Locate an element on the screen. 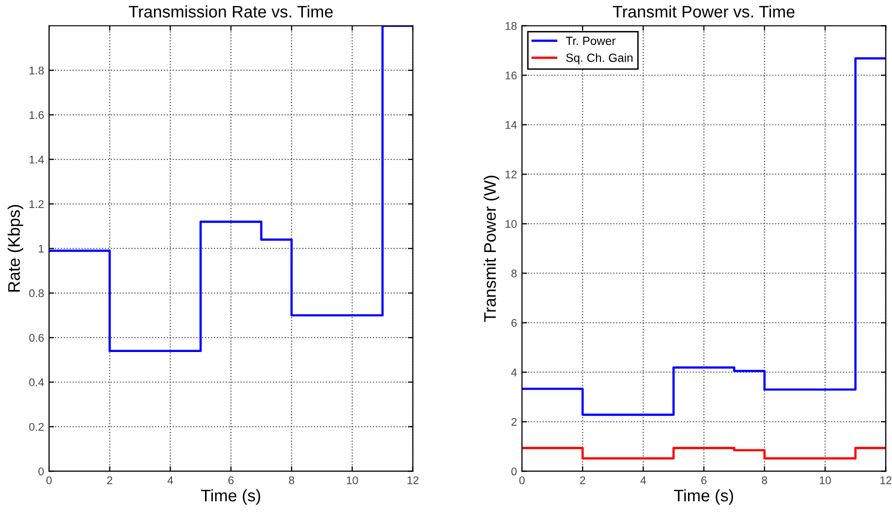 This screenshot has height=515, width=892. y-tick-label: 12 is located at coordinates (511, 174).